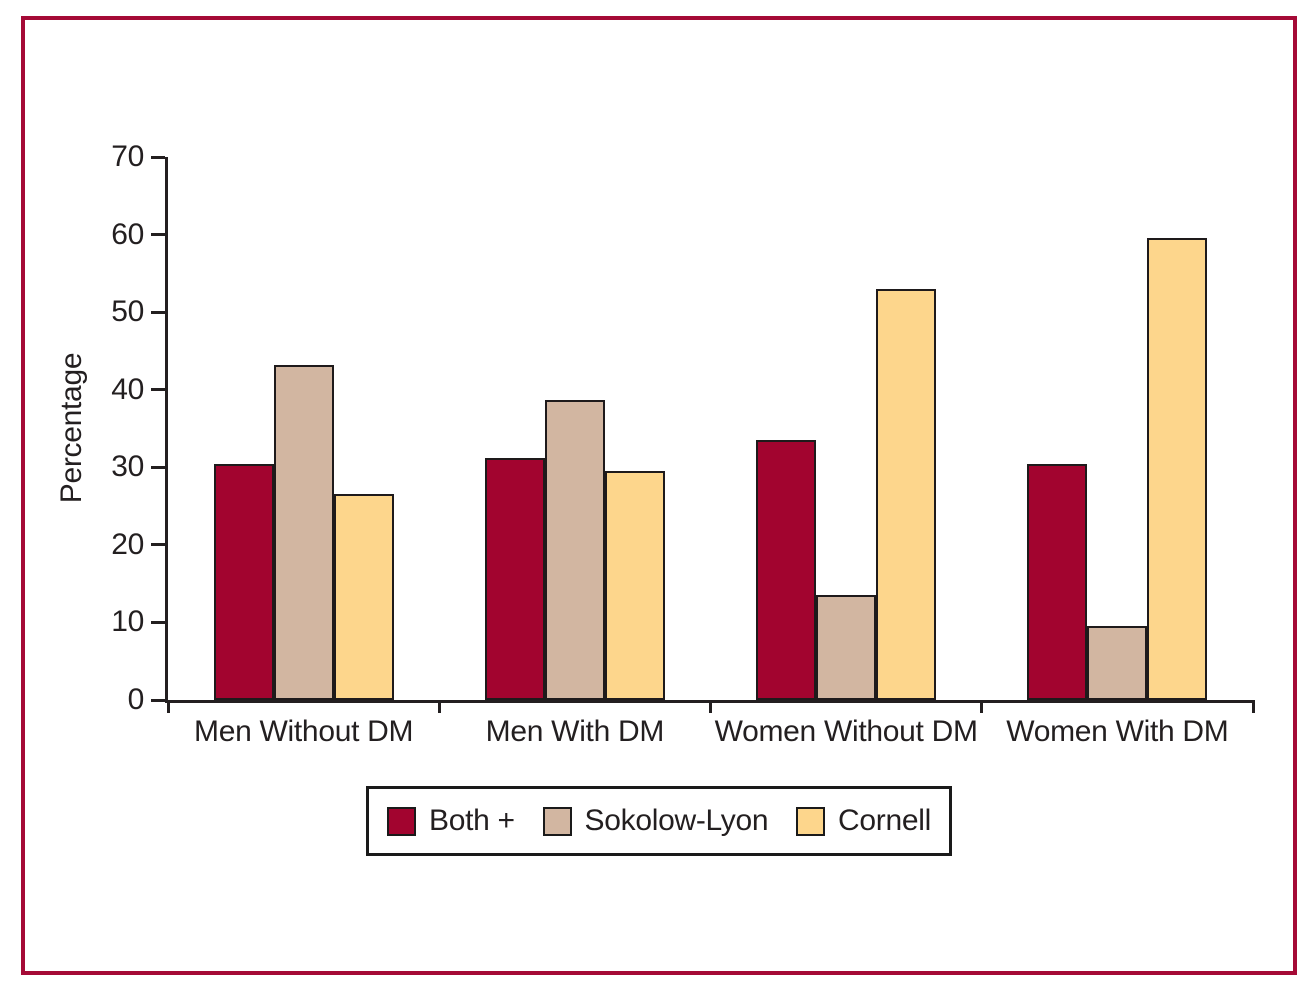 Image resolution: width=1309 pixels, height=988 pixels. I want to click on legend-swatch-cornell, so click(811, 821).